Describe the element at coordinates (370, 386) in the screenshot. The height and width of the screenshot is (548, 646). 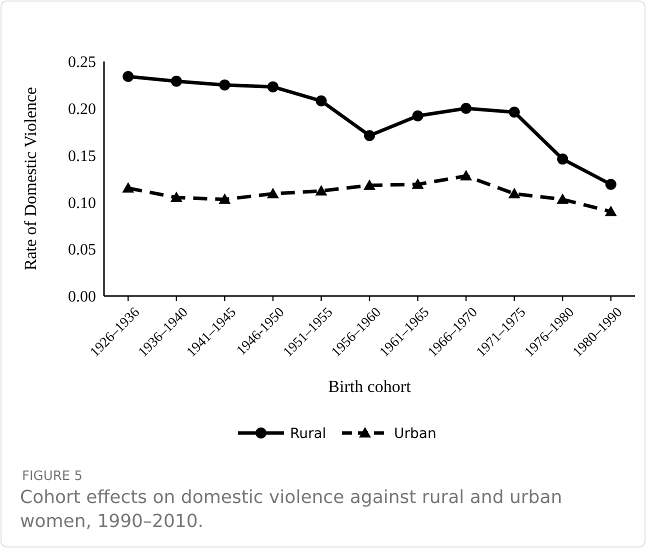
I see `x-axis-title: Birth cohort` at that location.